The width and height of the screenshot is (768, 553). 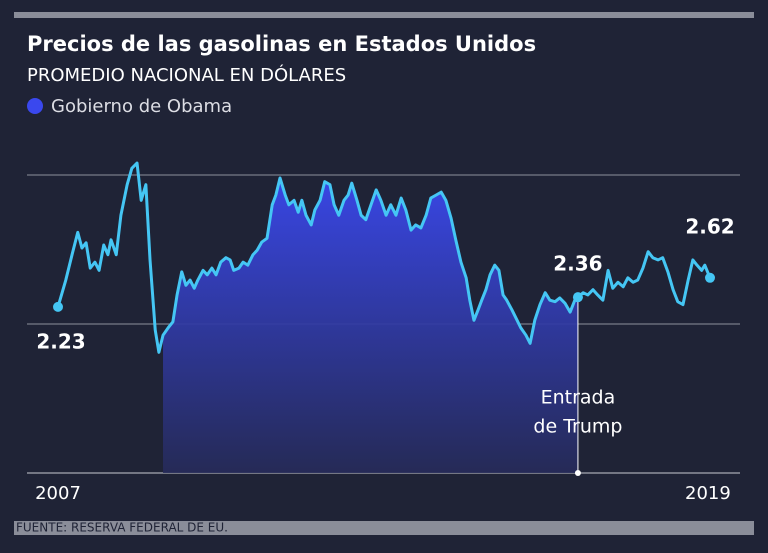 I want to click on x-tick-label: 2019, so click(x=708, y=493).